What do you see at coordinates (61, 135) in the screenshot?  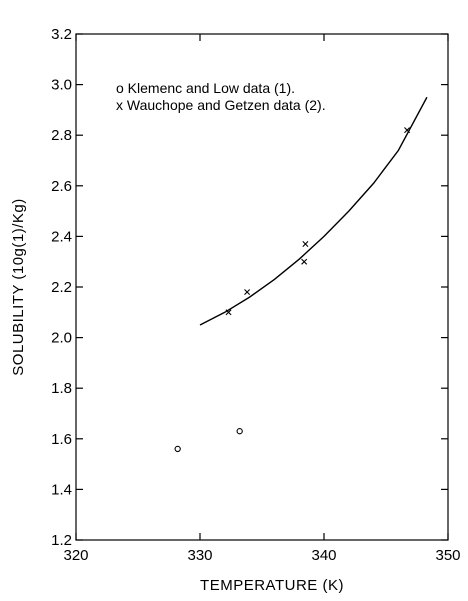 I see `y-tick-label: 2.8` at bounding box center [61, 135].